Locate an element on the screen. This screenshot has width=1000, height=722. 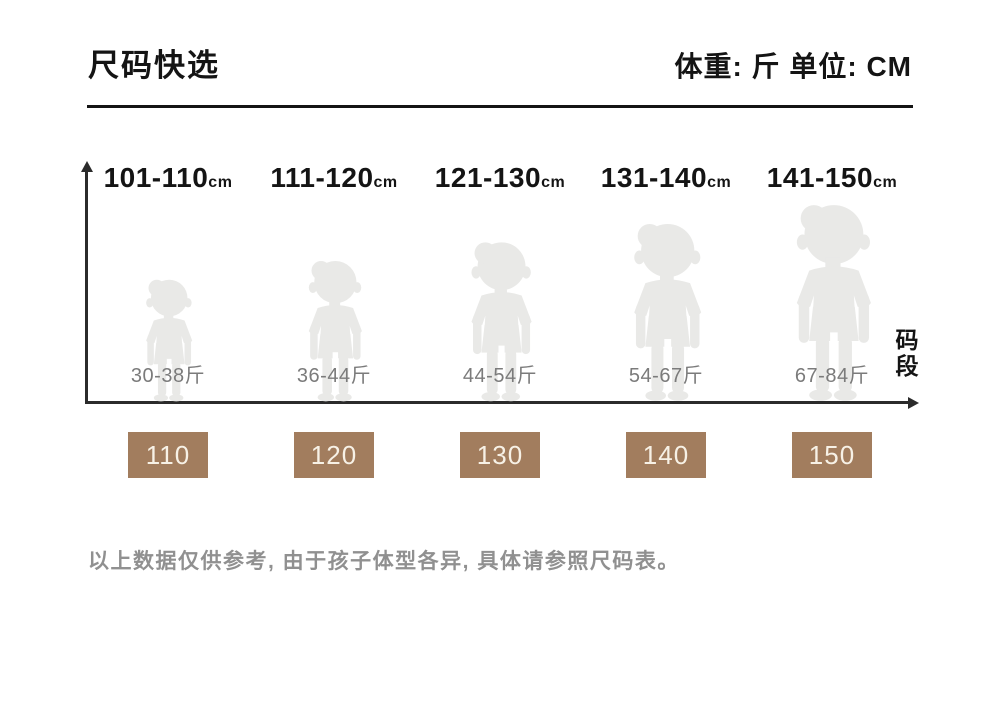
height-range-label: 131-140cm is located at coordinates (666, 178).